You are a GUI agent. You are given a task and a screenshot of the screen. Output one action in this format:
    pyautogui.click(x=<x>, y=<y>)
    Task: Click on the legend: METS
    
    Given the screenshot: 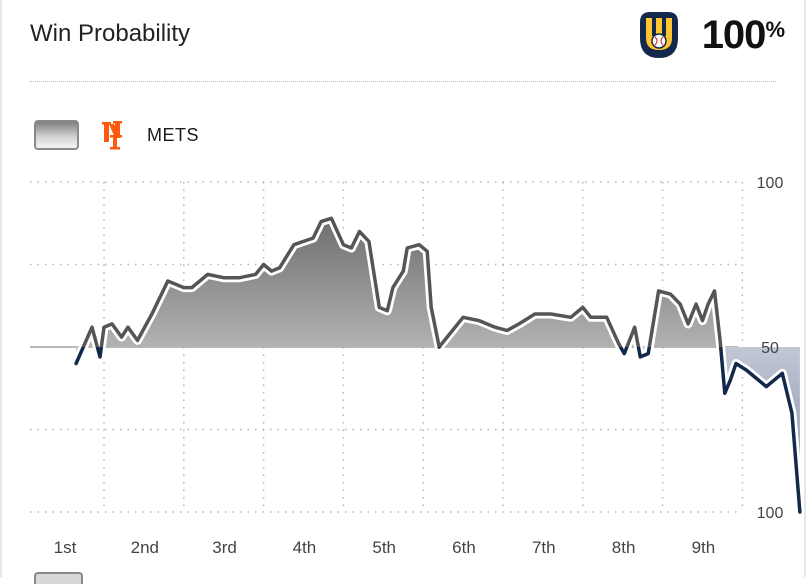 What is the action you would take?
    pyautogui.click(x=116, y=135)
    